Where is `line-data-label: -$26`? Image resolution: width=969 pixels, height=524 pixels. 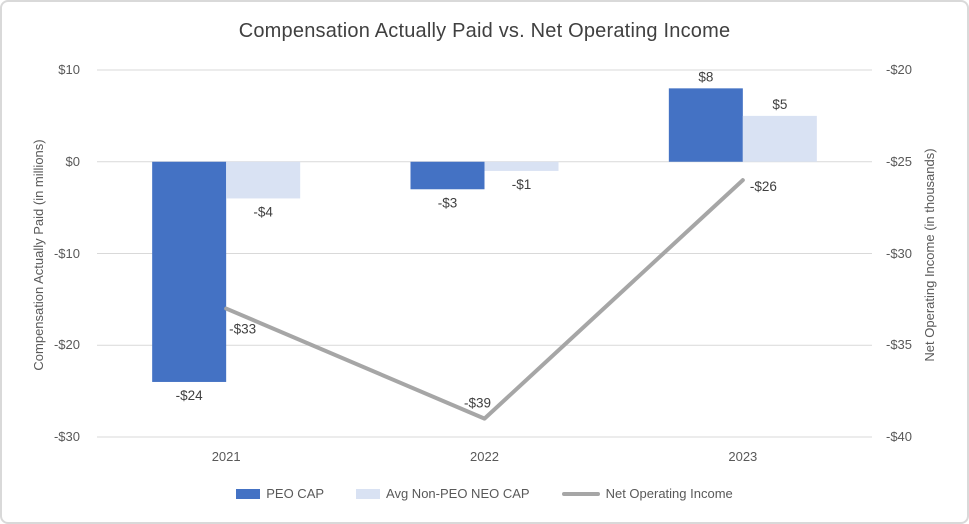
line-data-label: -$26 is located at coordinates (763, 186).